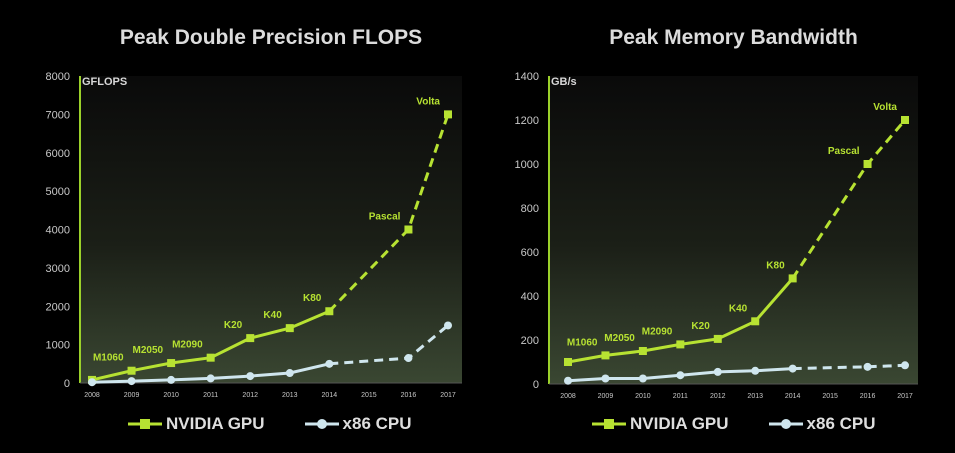  I want to click on y-tick-label: 3000, so click(58, 269).